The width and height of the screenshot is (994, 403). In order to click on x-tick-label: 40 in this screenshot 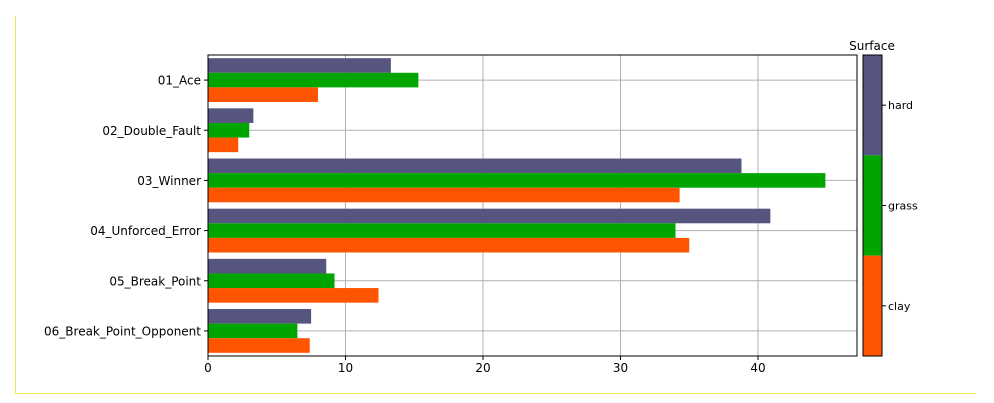, I will do `click(757, 368)`.